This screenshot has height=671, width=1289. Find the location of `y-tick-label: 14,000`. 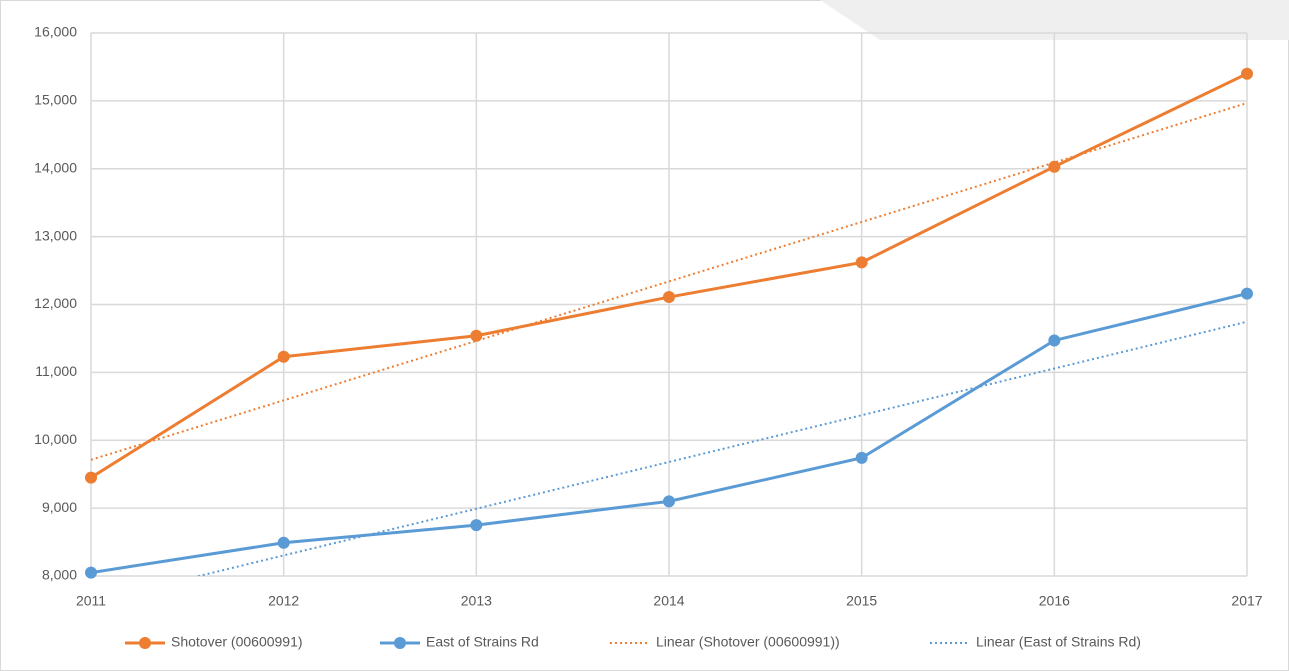

y-tick-label: 14,000 is located at coordinates (55, 167).